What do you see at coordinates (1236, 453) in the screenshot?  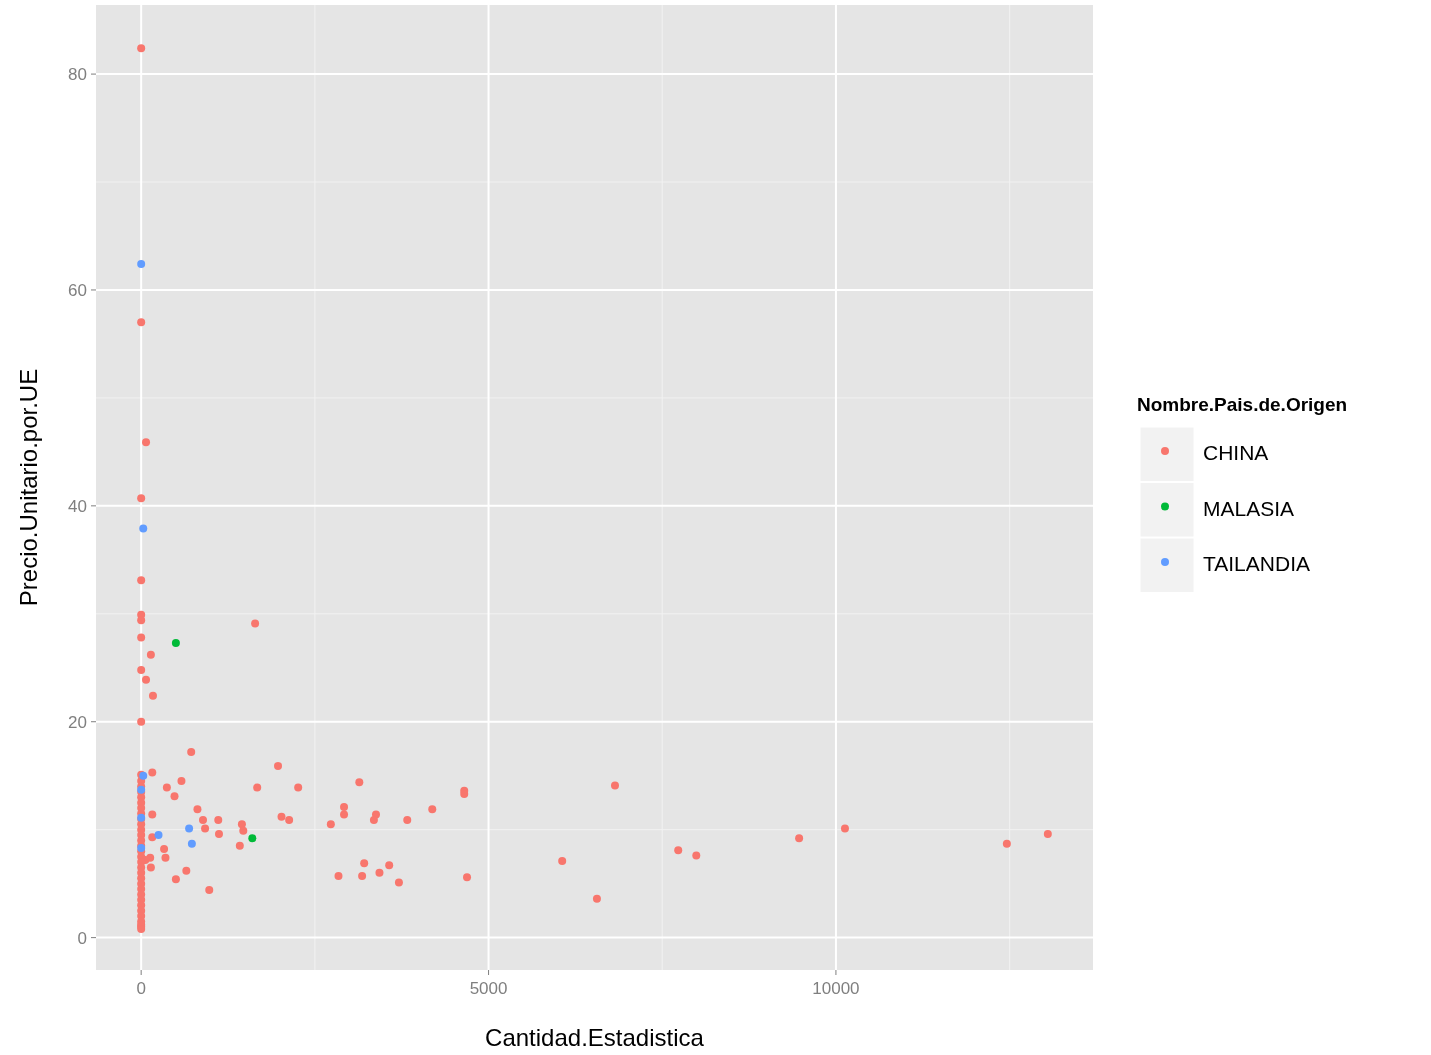 I see `legend-label: CHINA` at bounding box center [1236, 453].